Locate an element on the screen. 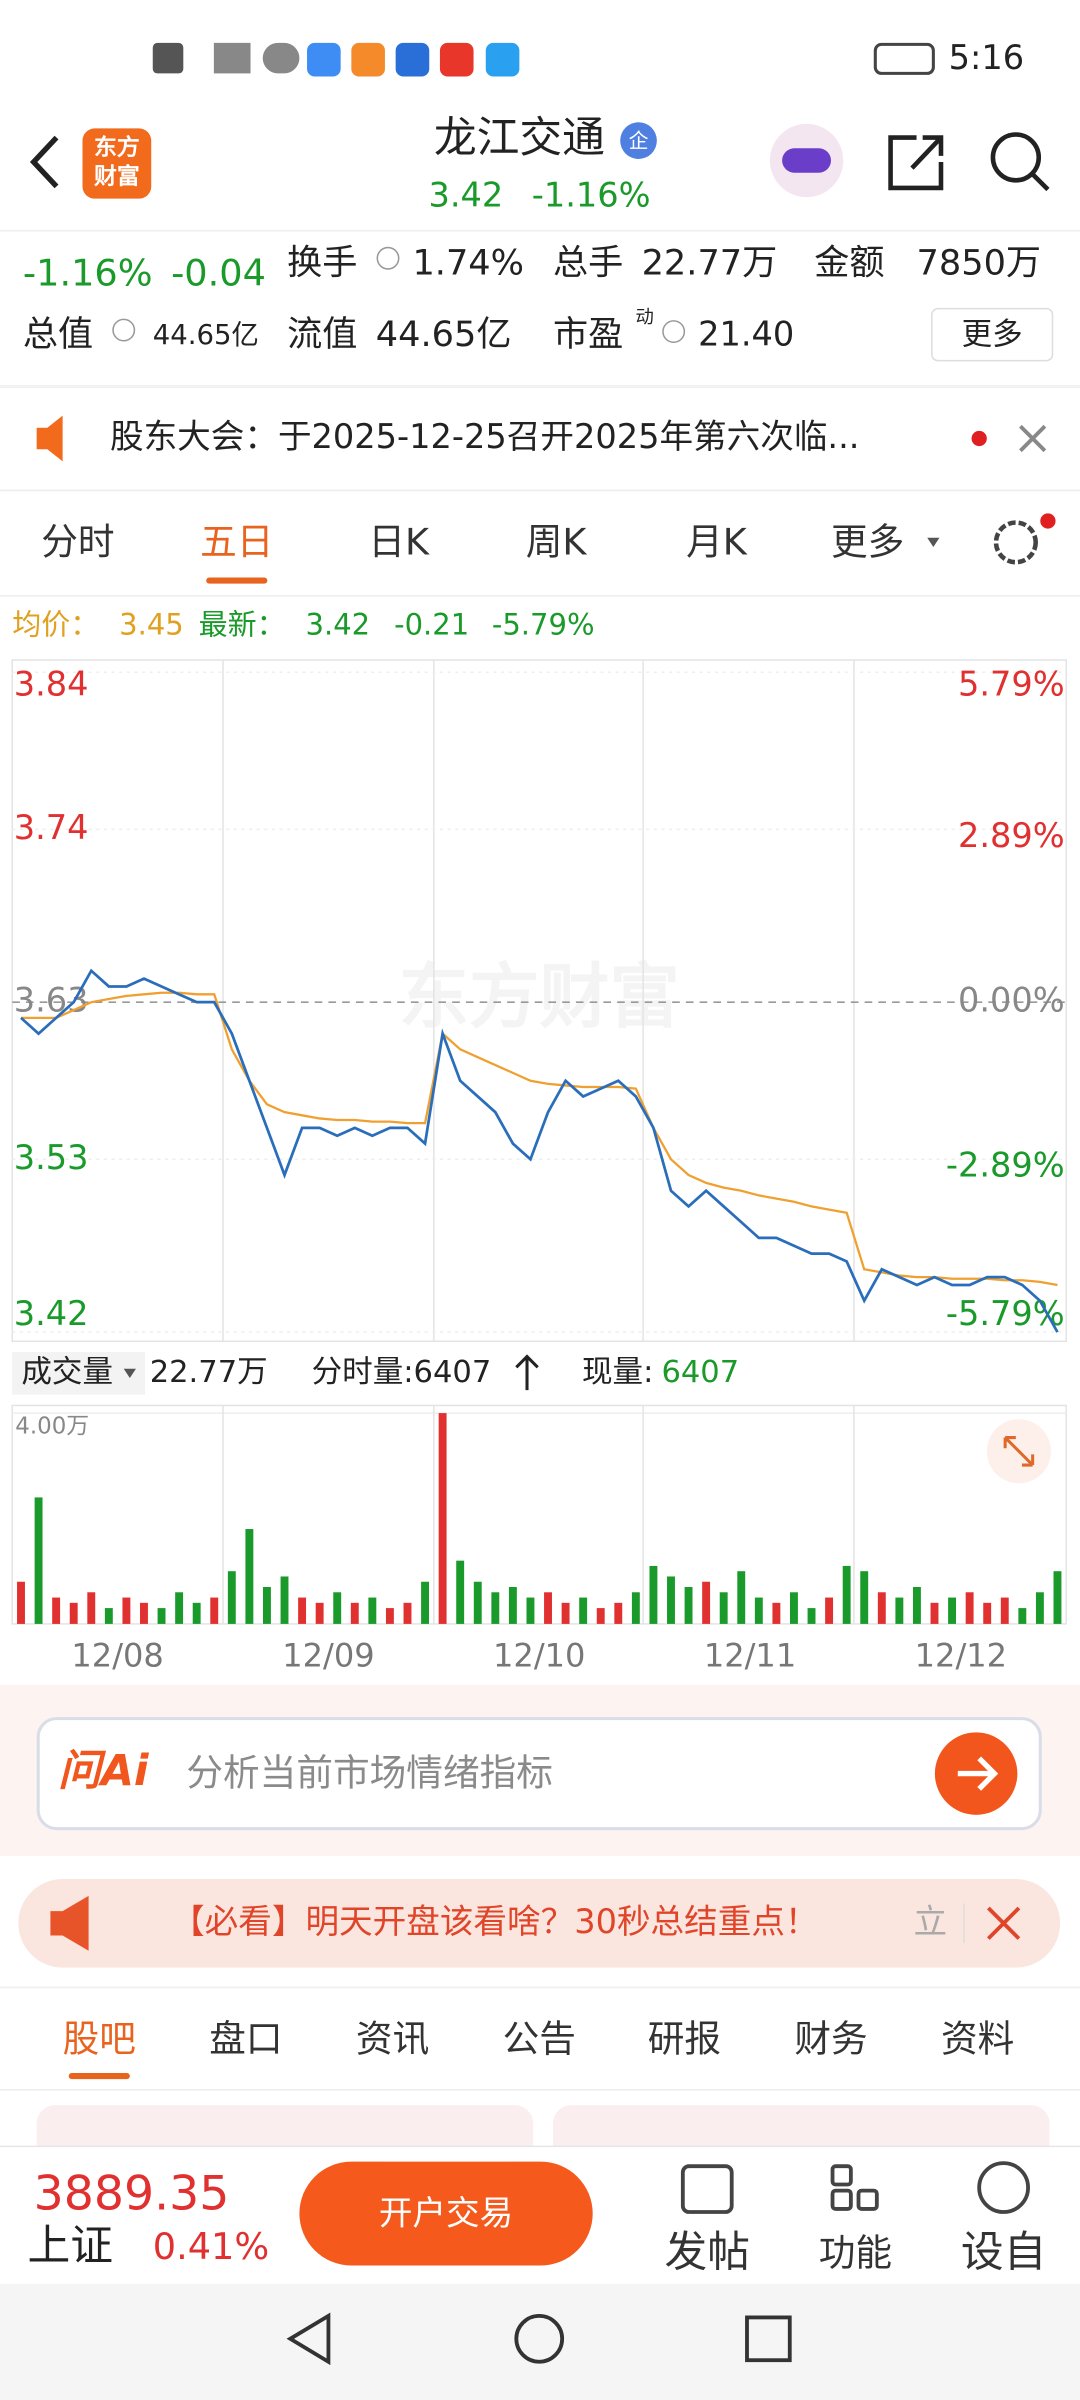 The width and height of the screenshot is (1080, 2400). y2-tick-label: -2.89% is located at coordinates (1005, 1164).